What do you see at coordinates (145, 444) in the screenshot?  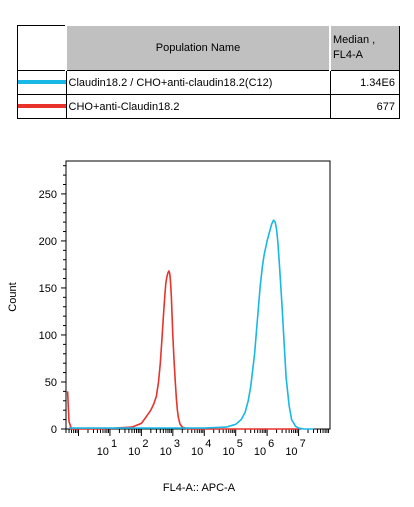 I see `x-tick-exponent: 2` at bounding box center [145, 444].